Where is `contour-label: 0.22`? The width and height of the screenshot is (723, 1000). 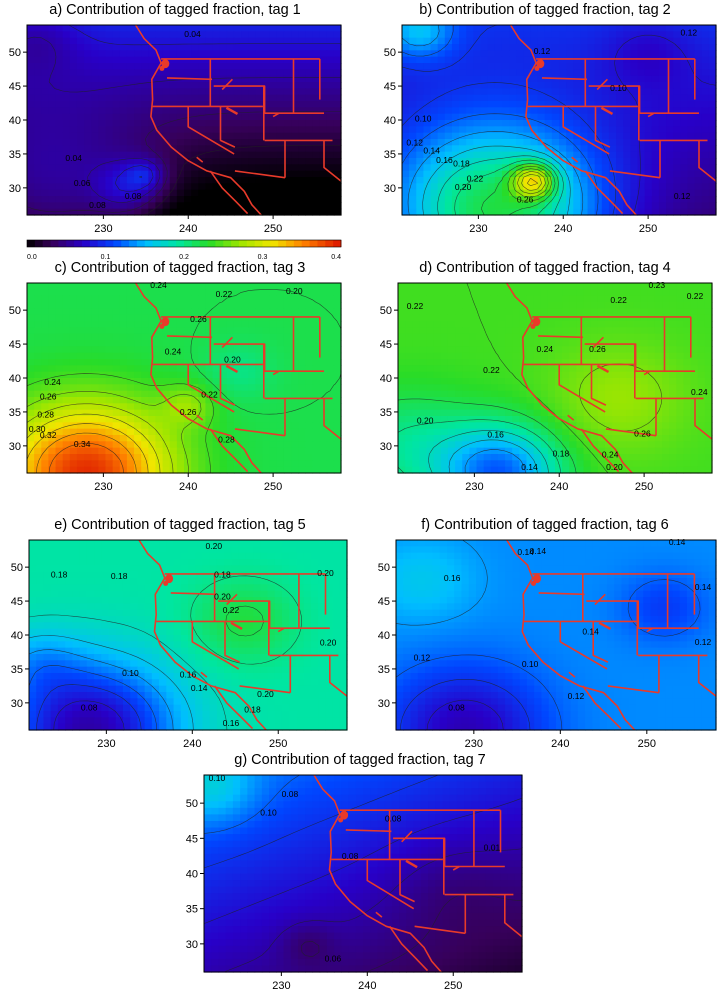
contour-label: 0.22 is located at coordinates (475, 178).